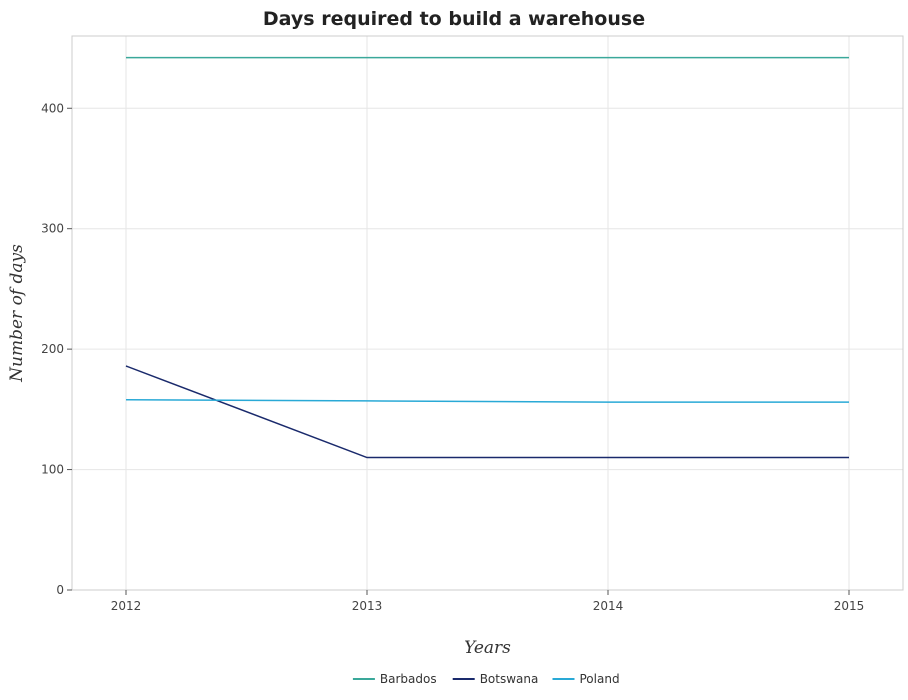  What do you see at coordinates (849, 606) in the screenshot?
I see `x-tick-label: 2015` at bounding box center [849, 606].